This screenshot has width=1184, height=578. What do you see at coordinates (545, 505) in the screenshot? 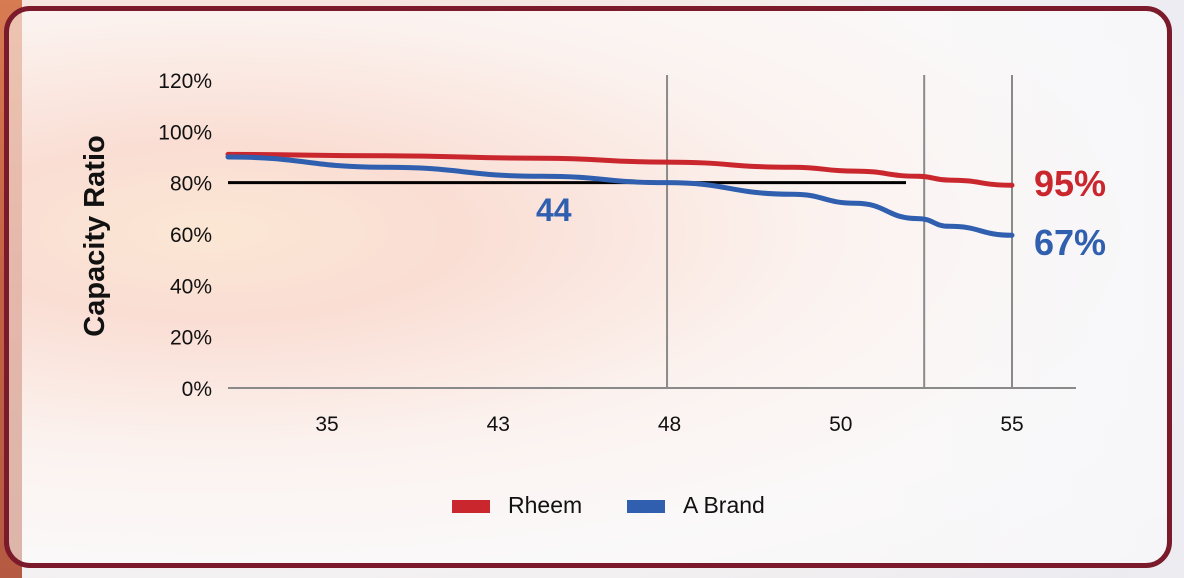
I see `legend-label: Rheem` at bounding box center [545, 505].